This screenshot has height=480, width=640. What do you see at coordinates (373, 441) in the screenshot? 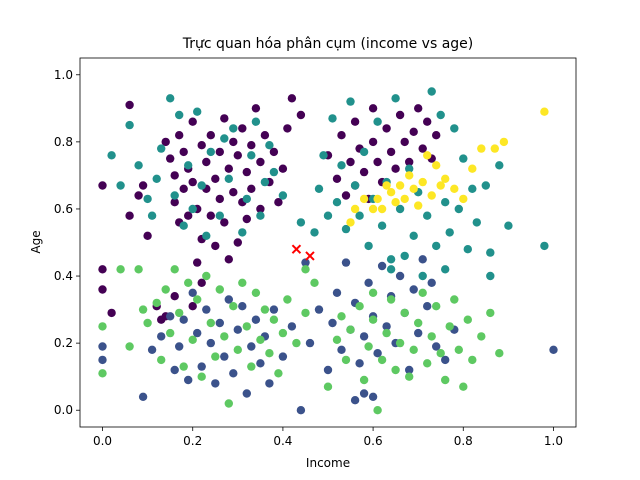
I see `x-tick-label: 0.6` at bounding box center [373, 441].